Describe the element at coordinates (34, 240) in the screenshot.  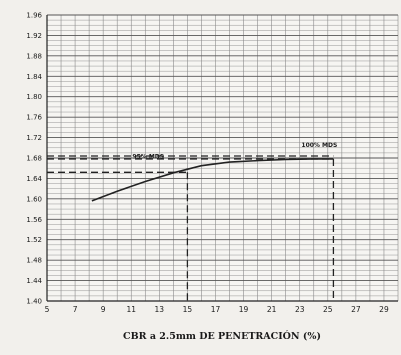
I see `y-tick-label: 1.52` at that location.